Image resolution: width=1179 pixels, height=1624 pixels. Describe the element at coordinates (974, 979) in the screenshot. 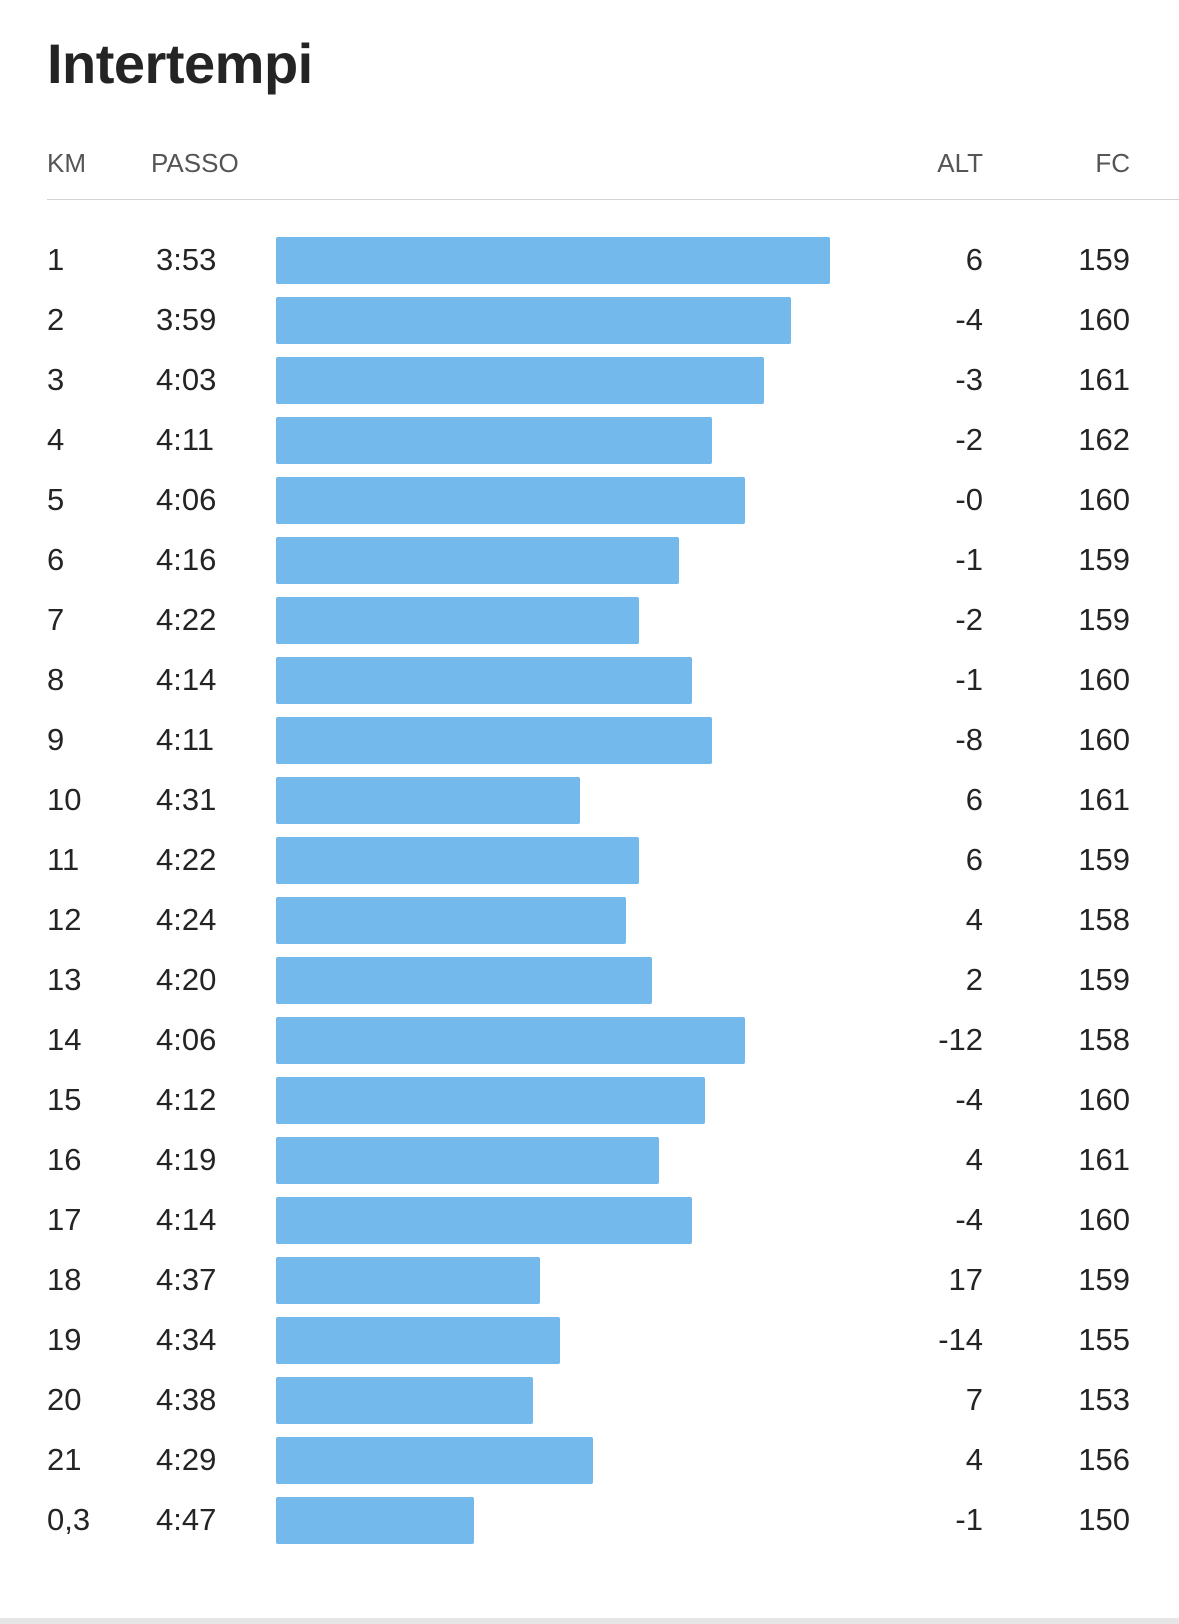

I see `split-alt: 2` at that location.